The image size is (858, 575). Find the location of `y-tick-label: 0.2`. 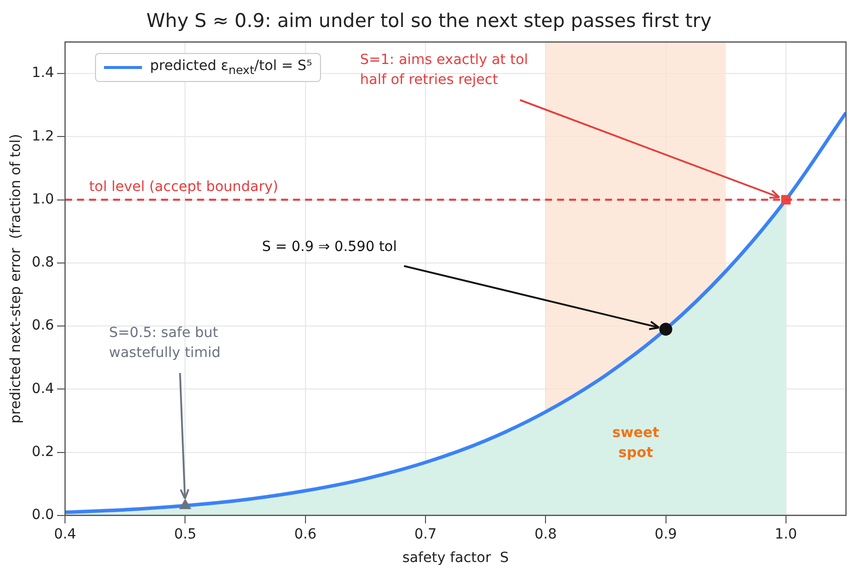

y-tick-label: 0.2 is located at coordinates (43, 452).